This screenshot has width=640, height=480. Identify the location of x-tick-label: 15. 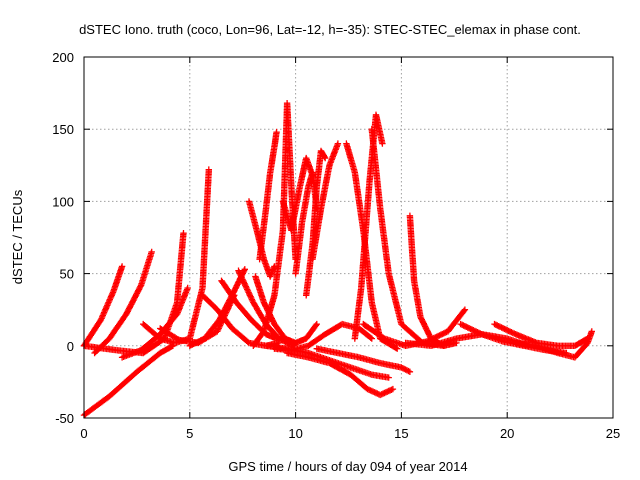
(401, 433).